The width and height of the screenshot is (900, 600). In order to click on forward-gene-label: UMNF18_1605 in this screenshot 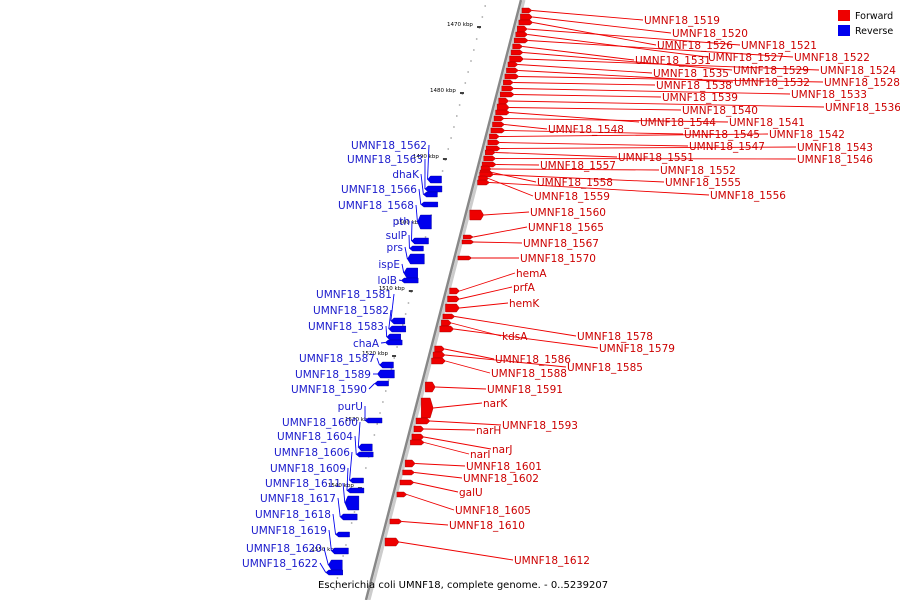, I will do `click(493, 511)`.